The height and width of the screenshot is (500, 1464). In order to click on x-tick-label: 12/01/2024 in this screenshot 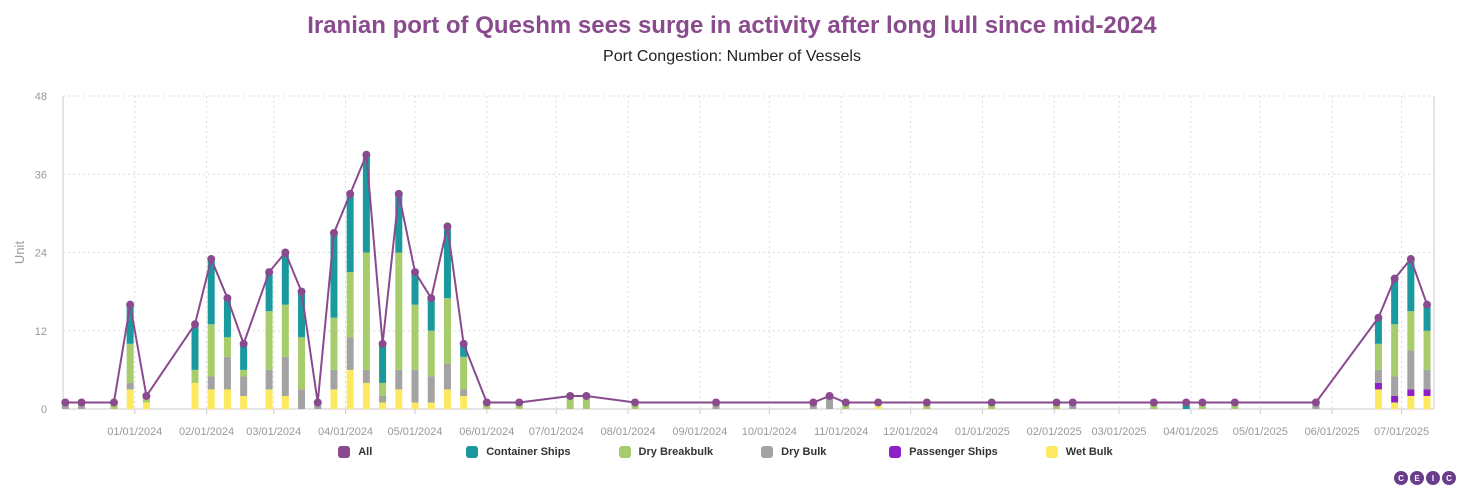, I will do `click(910, 432)`.